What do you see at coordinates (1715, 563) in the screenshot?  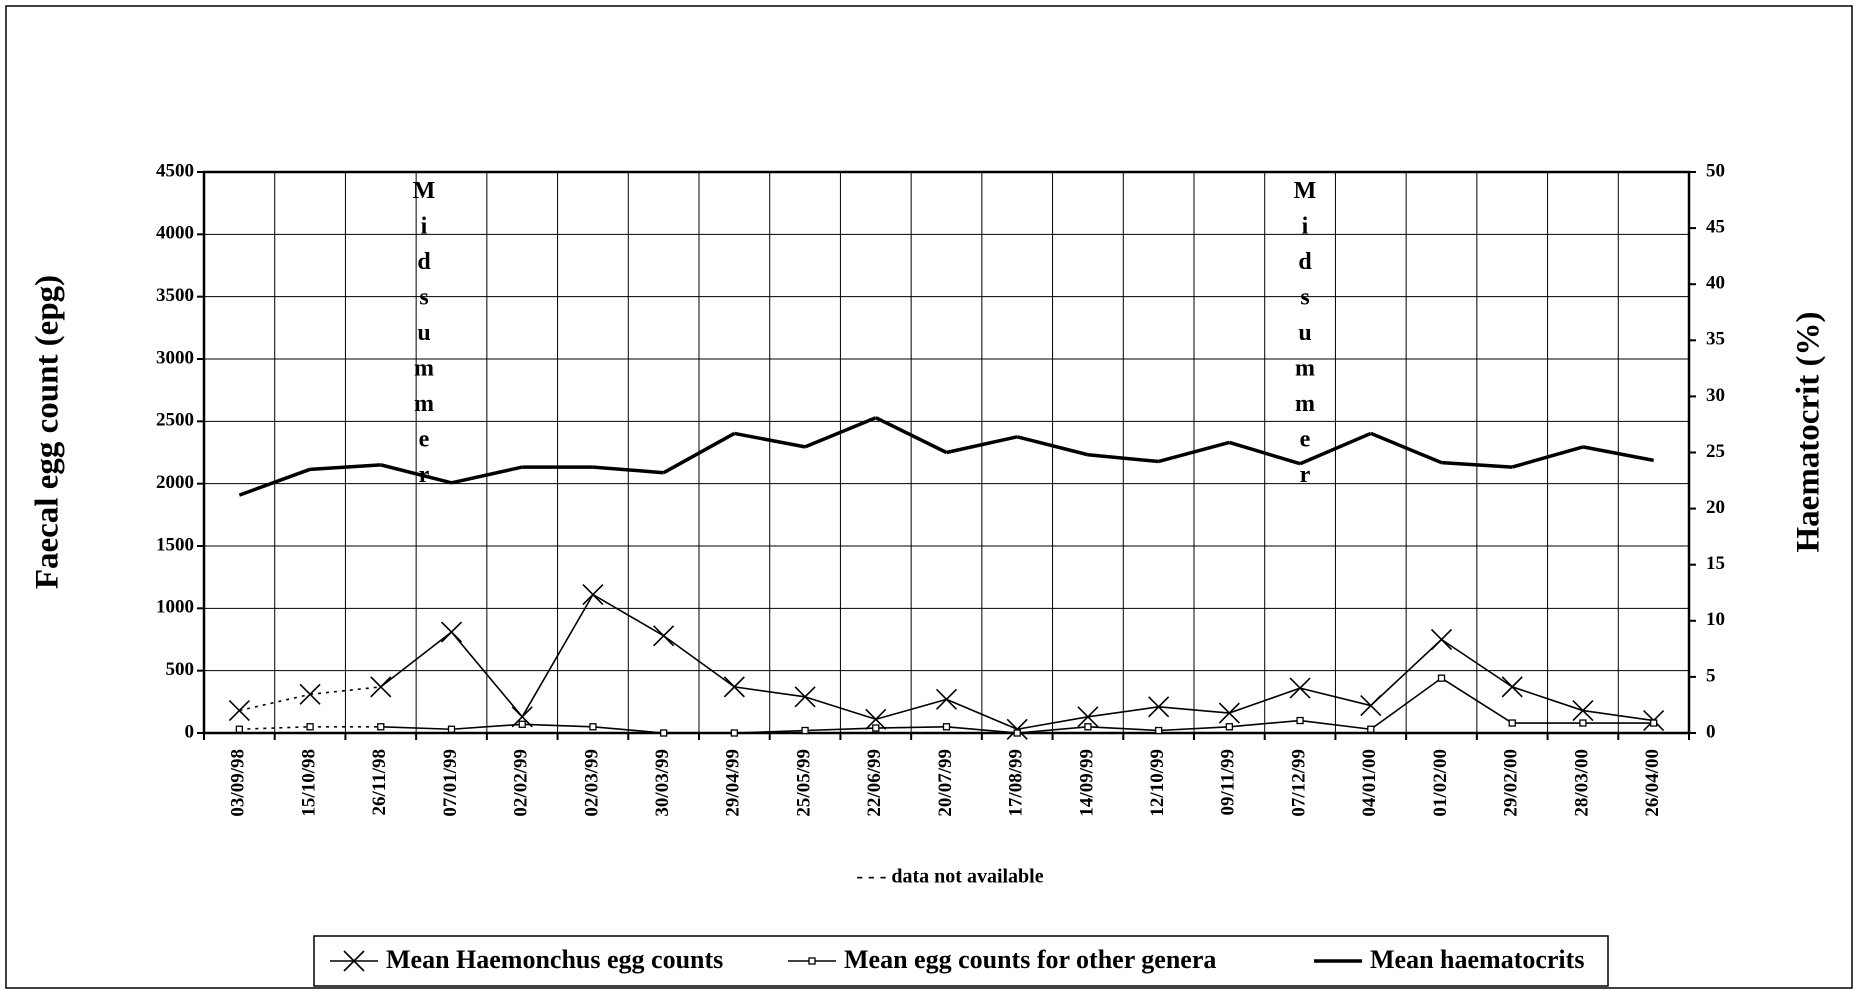 I see `y2-tick-label: 15` at bounding box center [1715, 563].